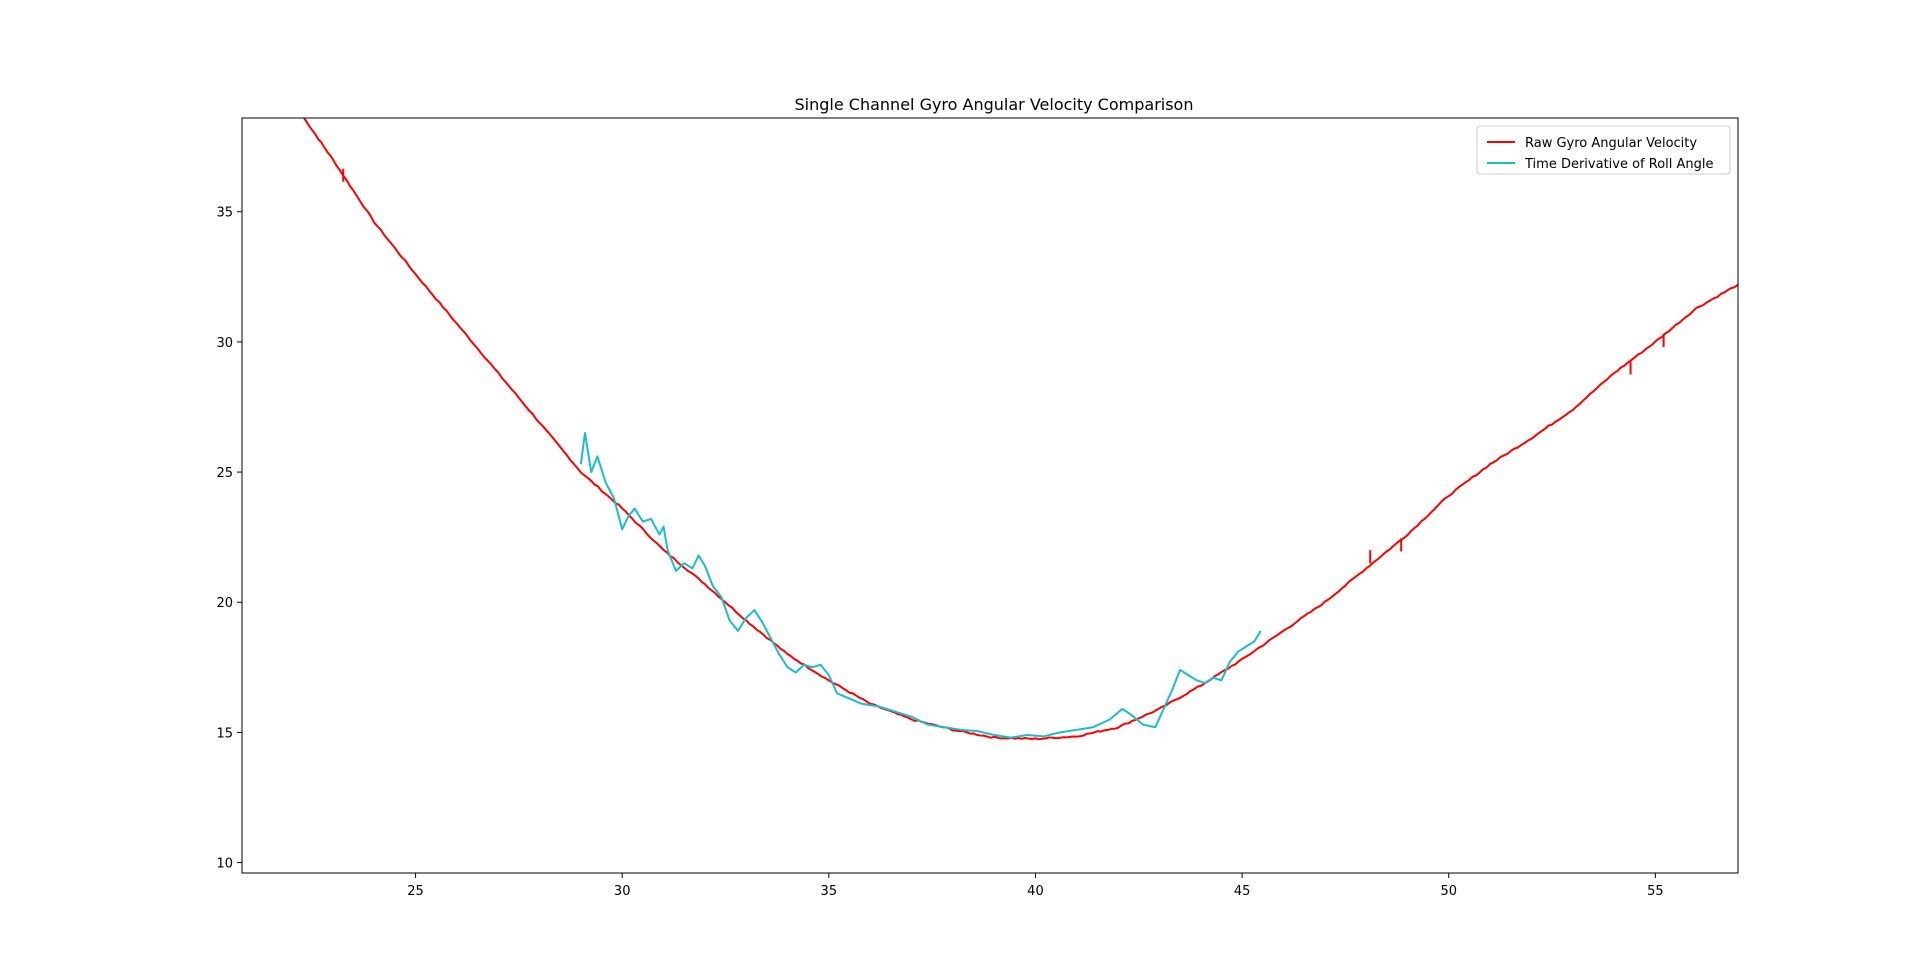 Image resolution: width=1920 pixels, height=975 pixels. Describe the element at coordinates (224, 733) in the screenshot. I see `y-tick-label: 15` at that location.